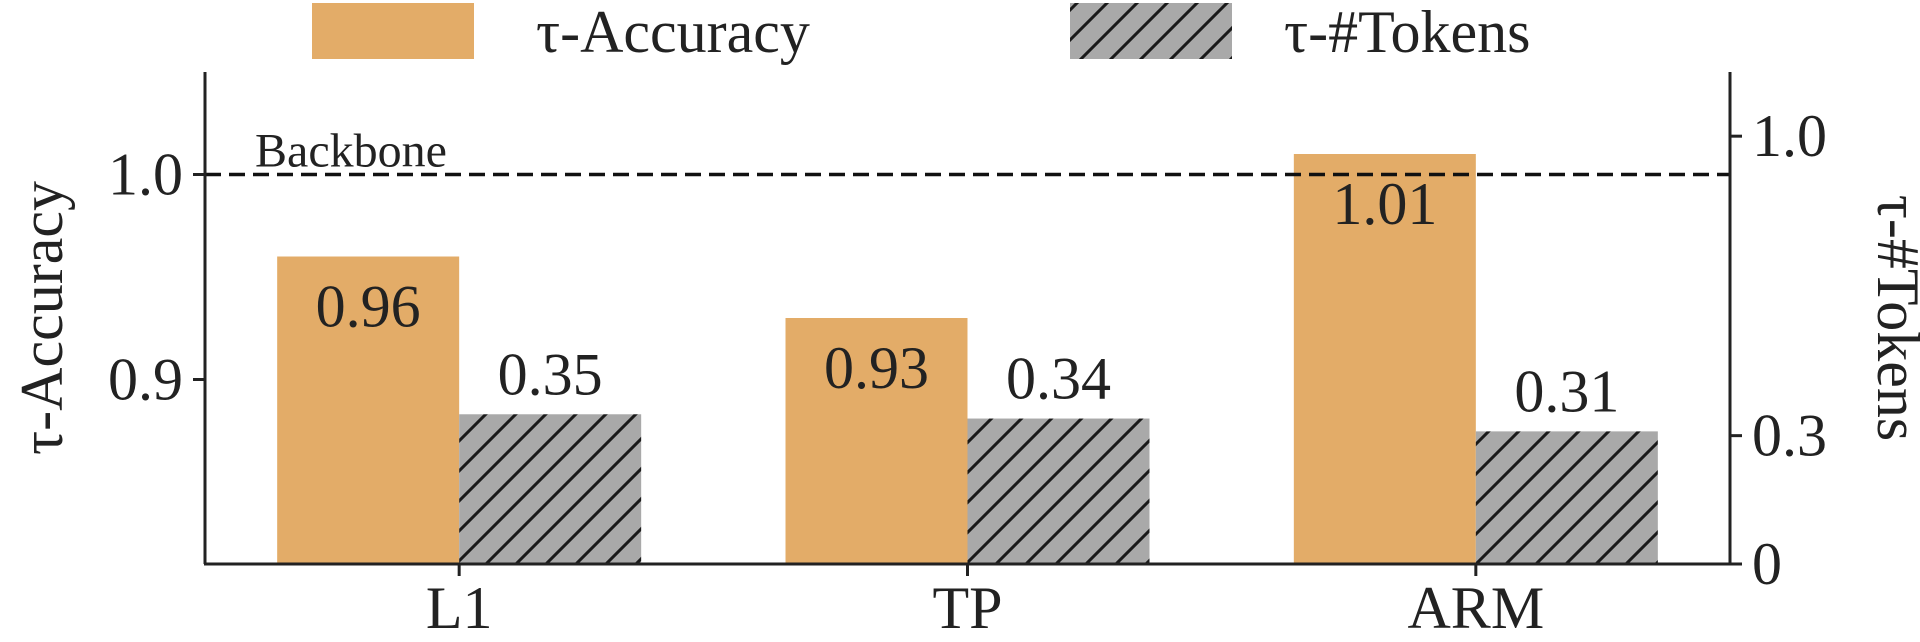 This screenshot has height=642, width=1920. Describe the element at coordinates (351, 151) in the screenshot. I see `backbone-label: Backbone` at that location.